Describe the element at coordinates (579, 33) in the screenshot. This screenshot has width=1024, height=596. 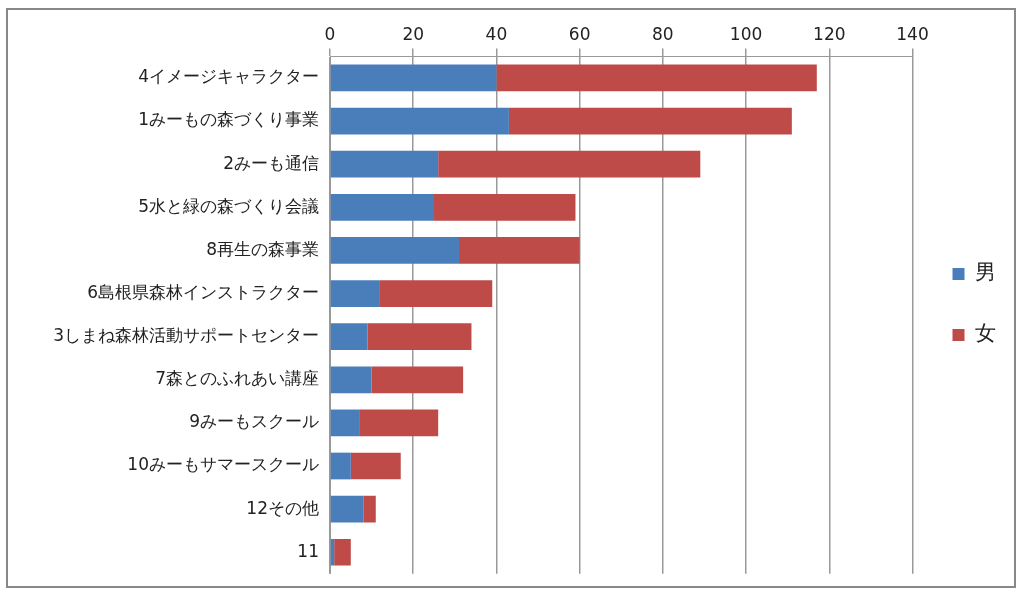
I see `x-tick-label: 60` at that location.